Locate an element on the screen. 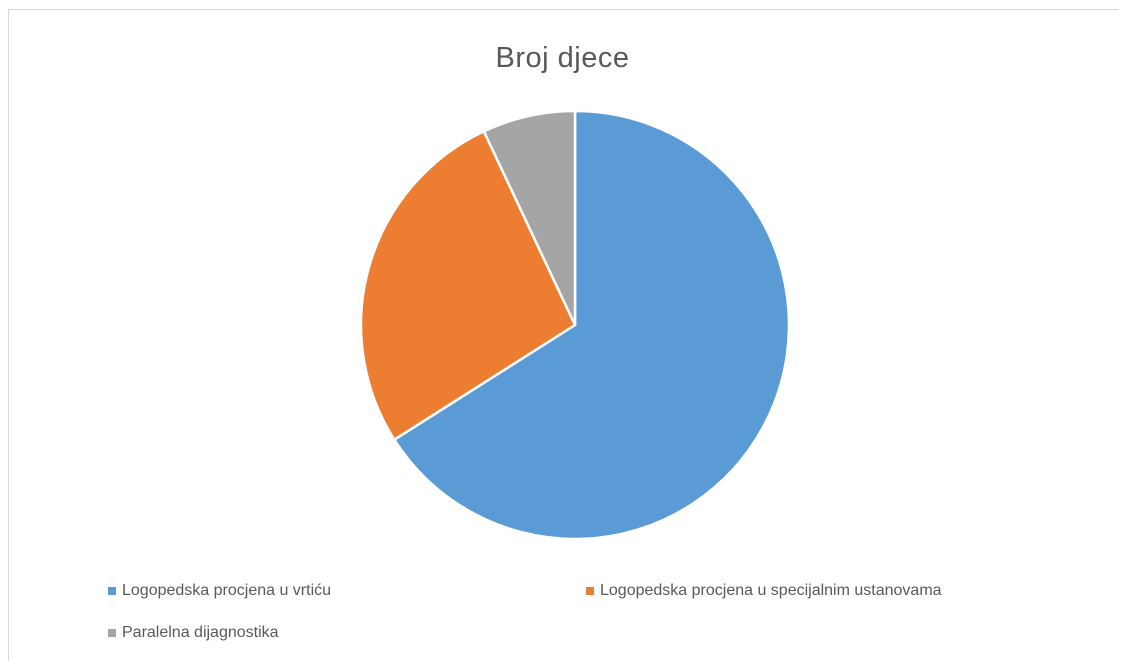  chart-title: Broj djece is located at coordinates (562, 58).